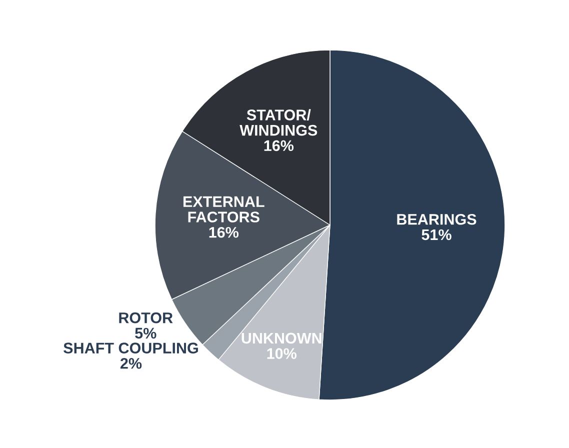  What do you see at coordinates (145, 333) in the screenshot?
I see `data-label: 5%` at bounding box center [145, 333].